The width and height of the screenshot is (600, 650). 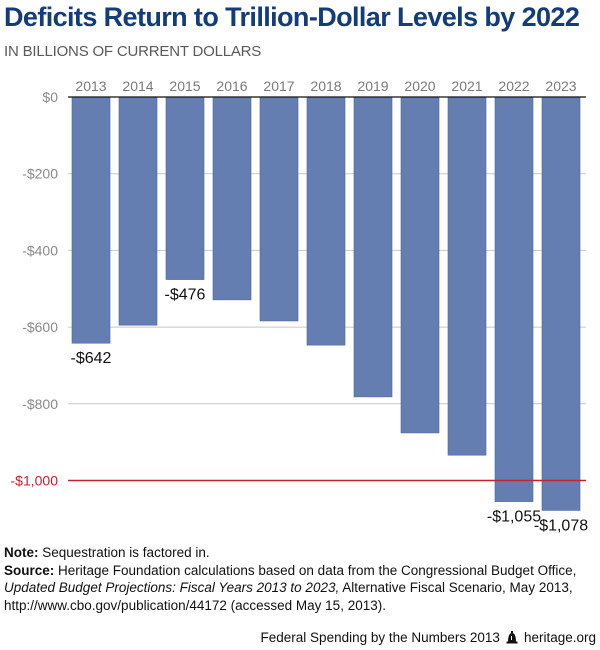 What do you see at coordinates (35, 481) in the screenshot?
I see `y-tick-label: -$1,000` at bounding box center [35, 481].